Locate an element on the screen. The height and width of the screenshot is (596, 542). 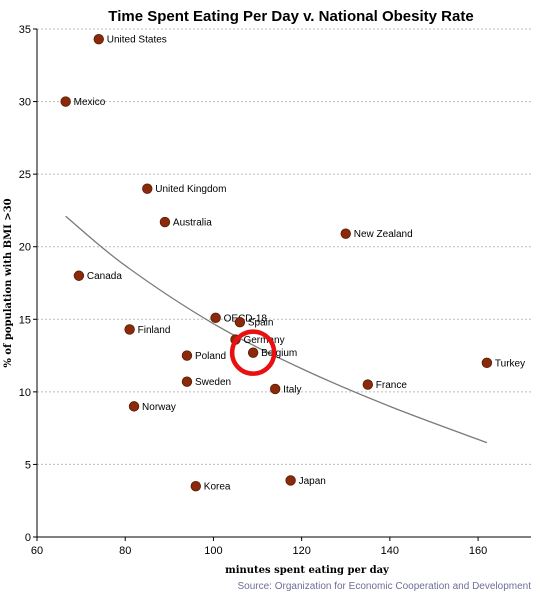
x-tick-label: 160 is located at coordinates (478, 551).